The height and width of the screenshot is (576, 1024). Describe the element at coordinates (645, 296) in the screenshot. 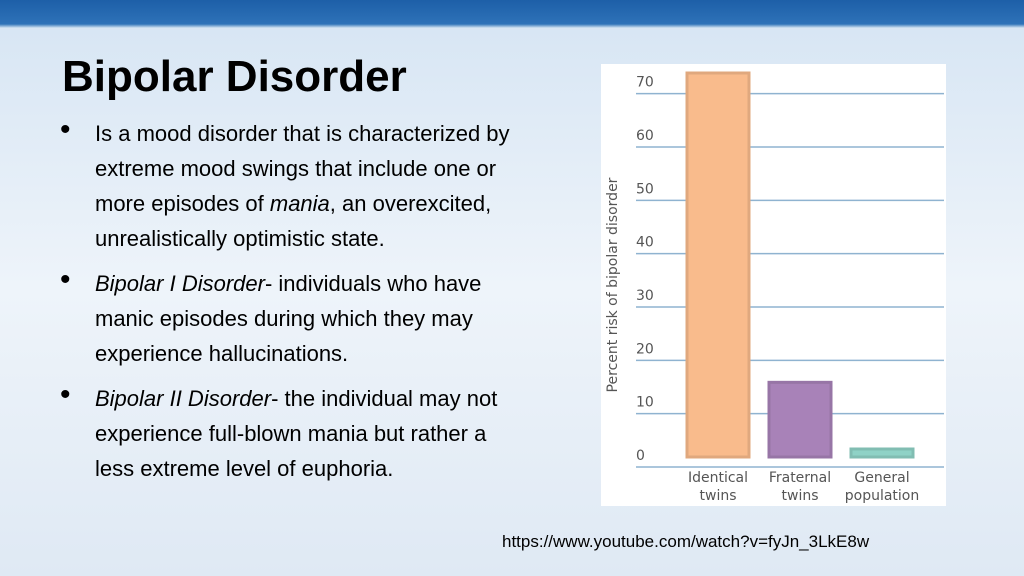

I see `y-tick-label: 30` at that location.